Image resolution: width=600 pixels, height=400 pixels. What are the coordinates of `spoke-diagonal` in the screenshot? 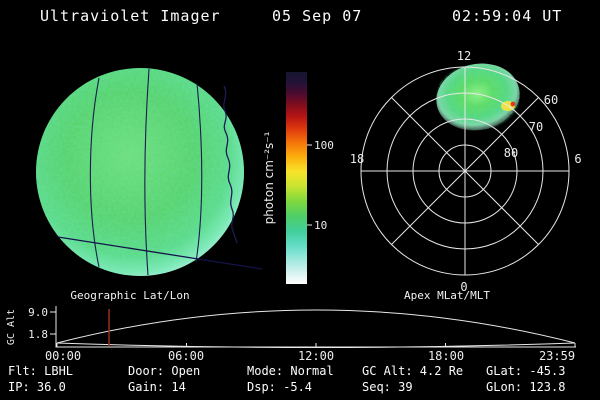 It's located at (465, 171).